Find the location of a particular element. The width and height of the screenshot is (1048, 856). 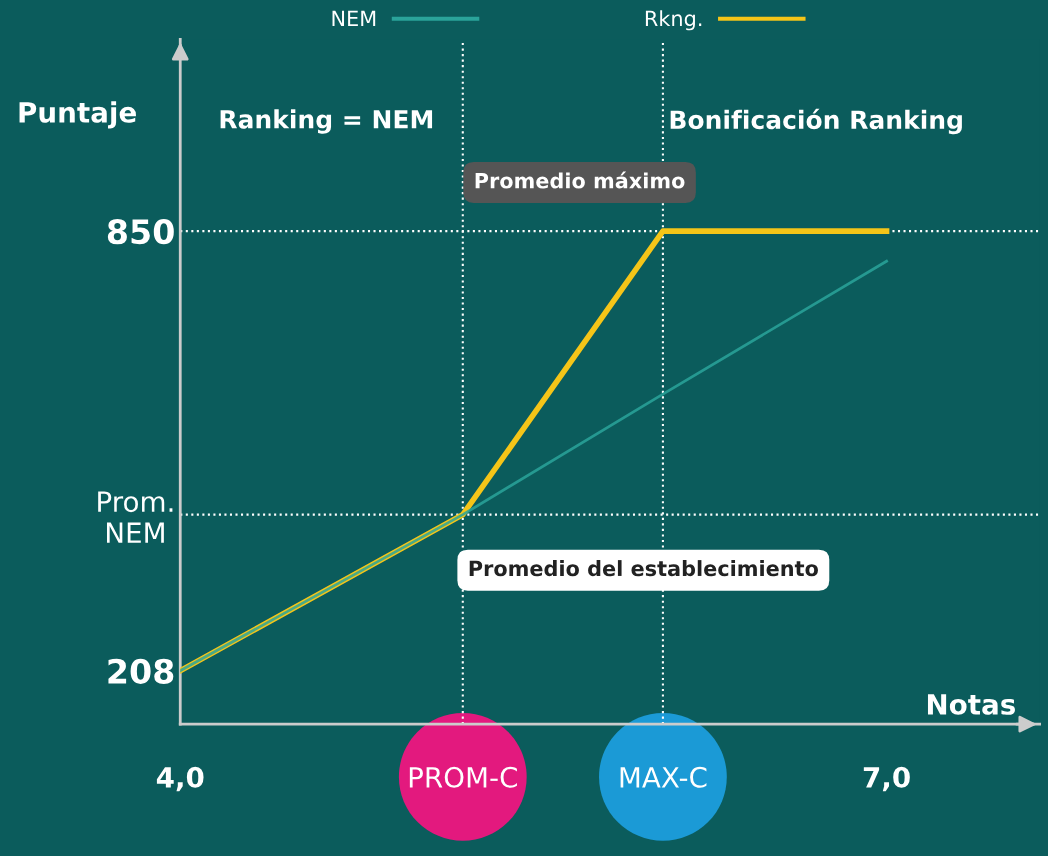

x-tick-label: 7,0 is located at coordinates (886, 779).